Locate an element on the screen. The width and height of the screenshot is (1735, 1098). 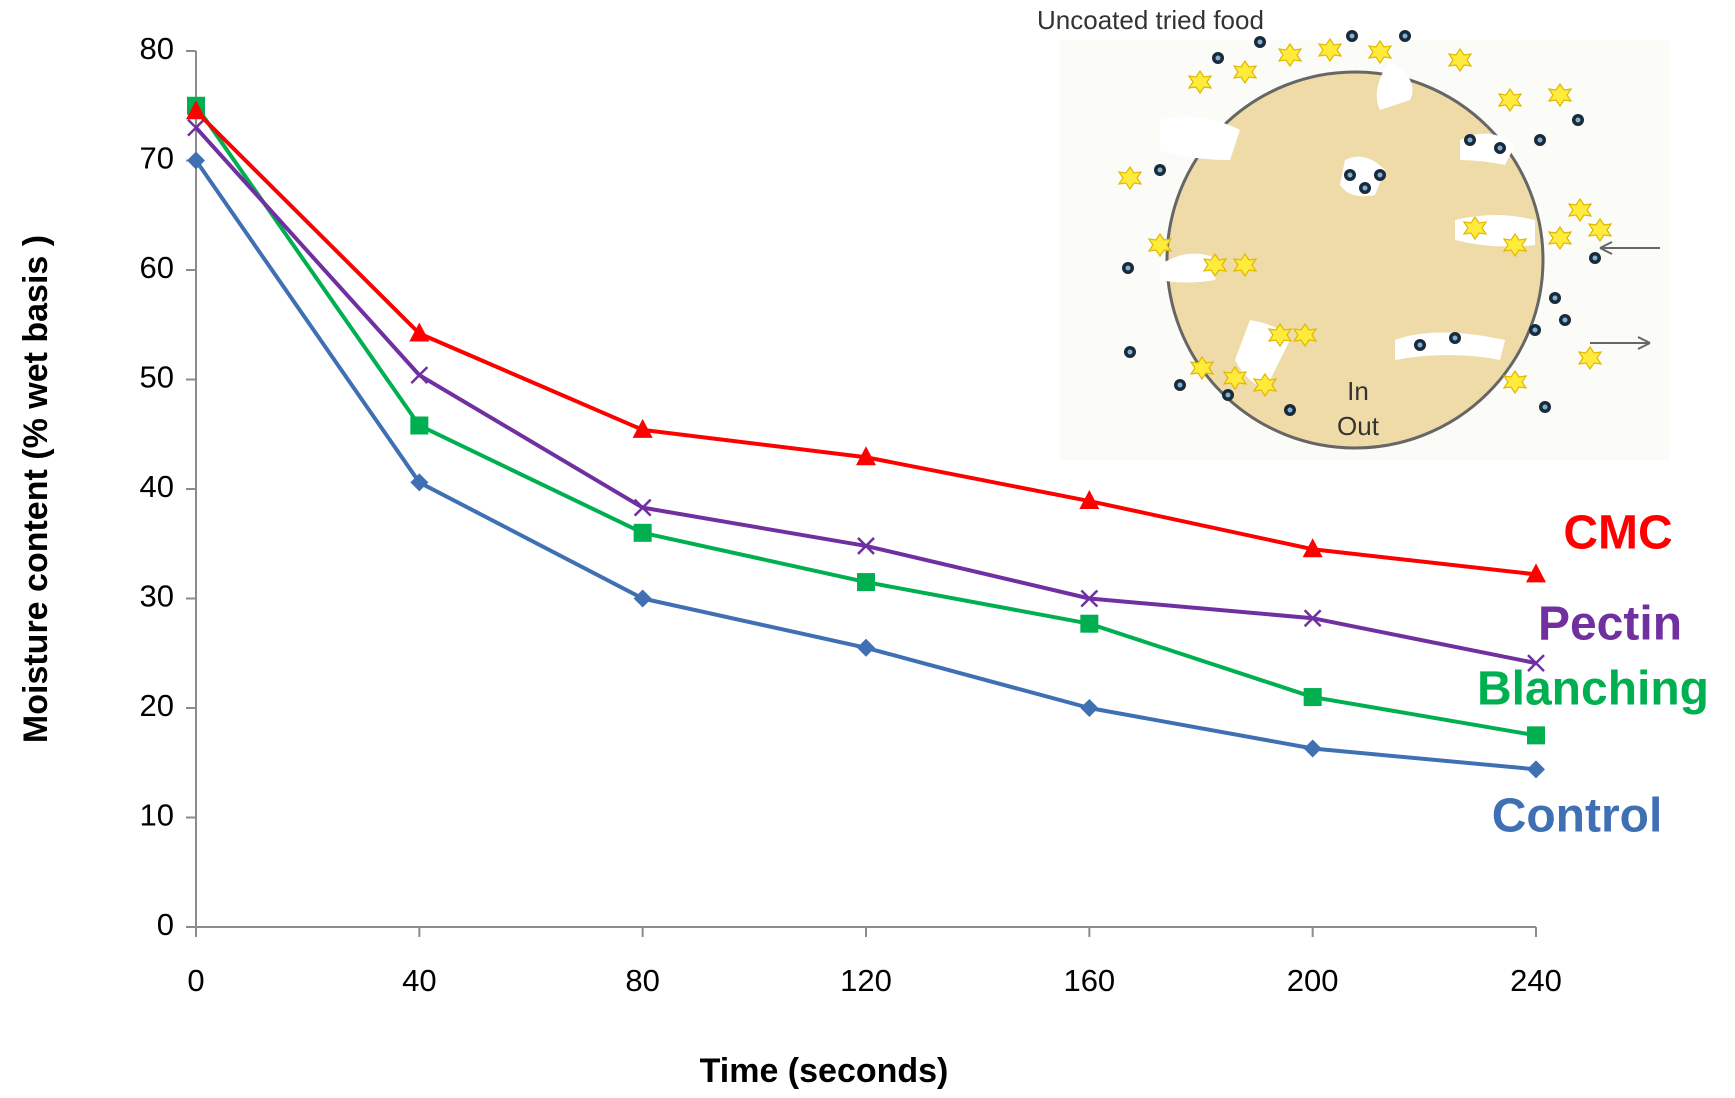
x-tick-label: 120 is located at coordinates (866, 980).